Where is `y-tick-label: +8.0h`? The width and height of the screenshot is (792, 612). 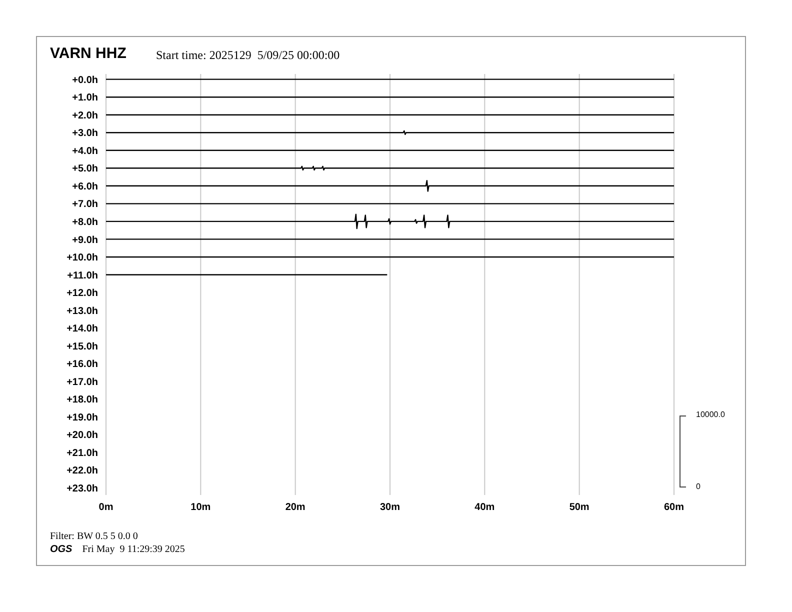 y-tick-label: +8.0h is located at coordinates (85, 222).